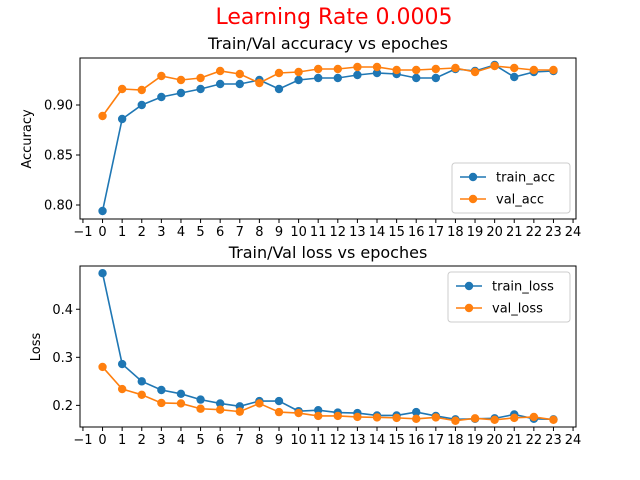 Image resolution: width=640 pixels, height=480 pixels. I want to click on loss-x-tick-label: 11, so click(318, 440).